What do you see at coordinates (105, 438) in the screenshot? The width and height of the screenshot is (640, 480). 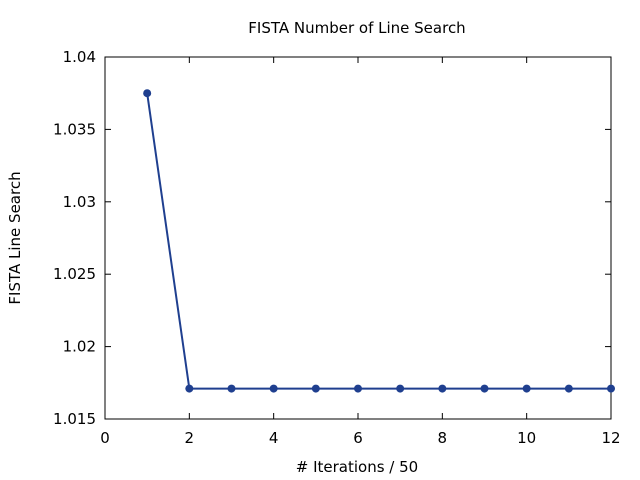 I see `x-tick-label: 0` at bounding box center [105, 438].